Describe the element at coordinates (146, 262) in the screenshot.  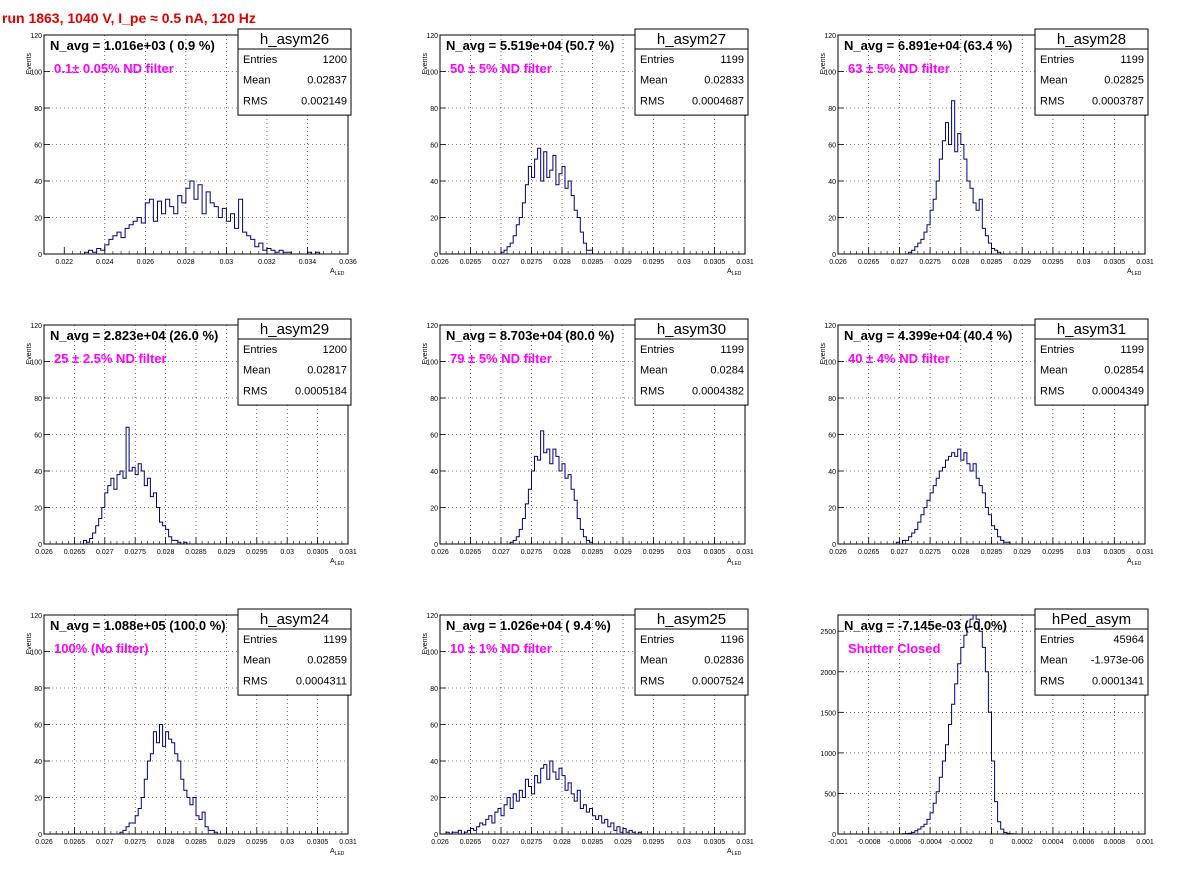
I see `x-tick-label: 0.026` at that location.